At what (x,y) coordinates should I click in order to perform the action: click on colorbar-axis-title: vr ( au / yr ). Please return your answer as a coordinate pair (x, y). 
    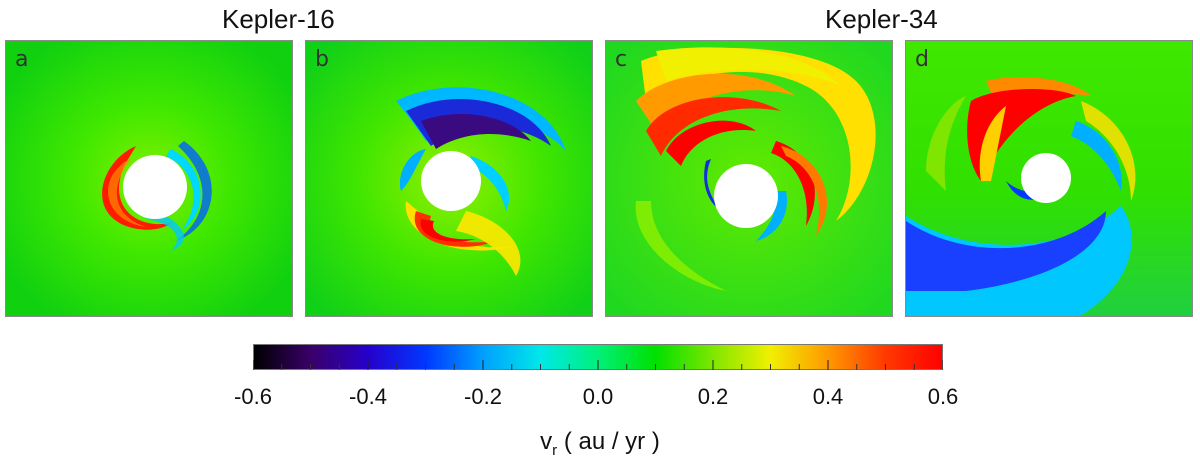
    Looking at the image, I should click on (600, 443).